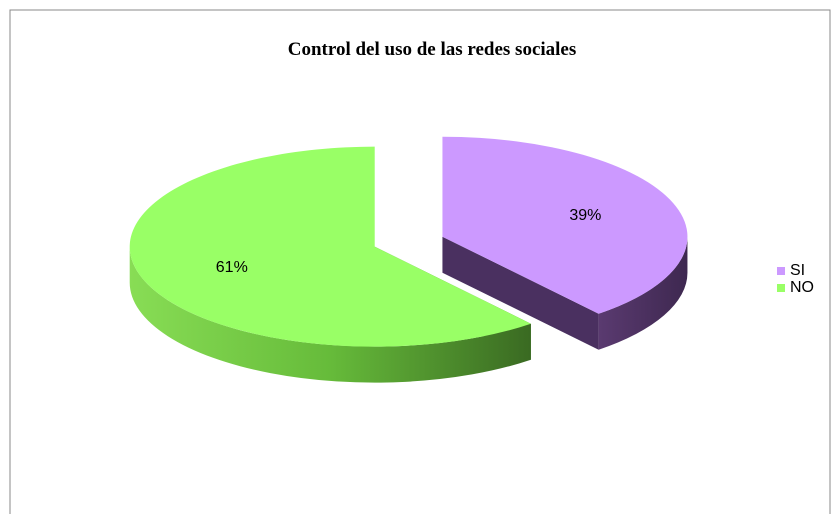 The height and width of the screenshot is (514, 839). I want to click on legend-label: SI, so click(797, 270).